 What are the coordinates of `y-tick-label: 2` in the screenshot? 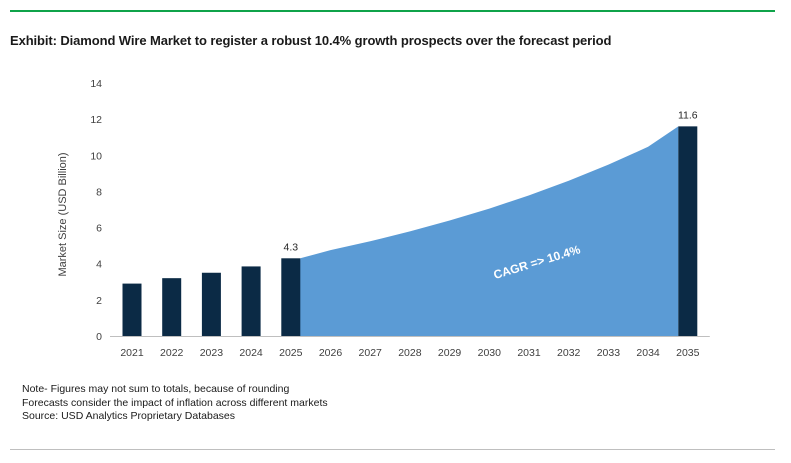 It's located at (99, 301).